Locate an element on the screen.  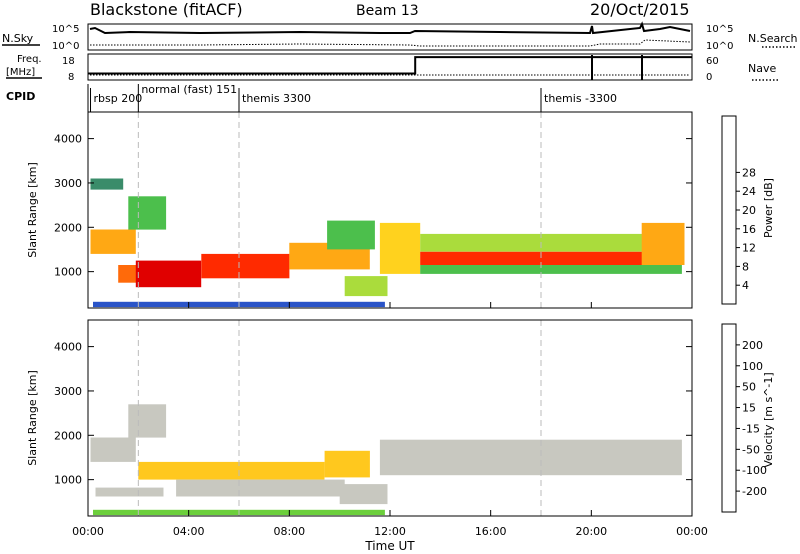
colorbar-tick-label: 24 is located at coordinates (749, 191).